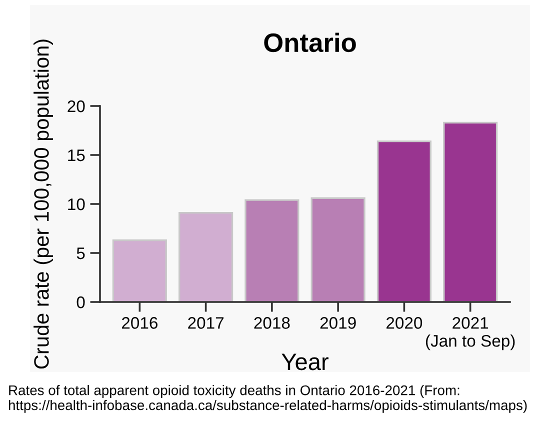  I want to click on text: Rates of total apparent opioid toxicity deaths in Ontario 2016-2021 (From: https://health-infobase.canada.ca/substance-related-harms/opioids-stimulants/maps), so click(267, 399).